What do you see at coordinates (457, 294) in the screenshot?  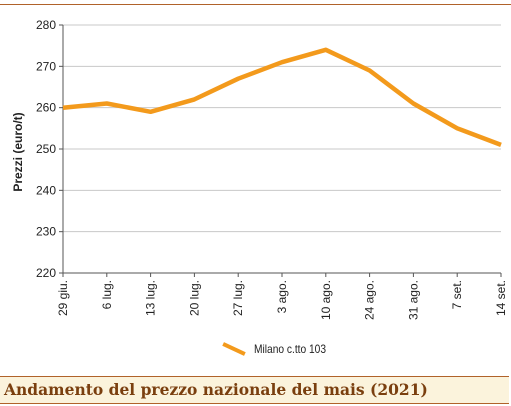 I see `x-tick-label-9: 7 set.` at bounding box center [457, 294].